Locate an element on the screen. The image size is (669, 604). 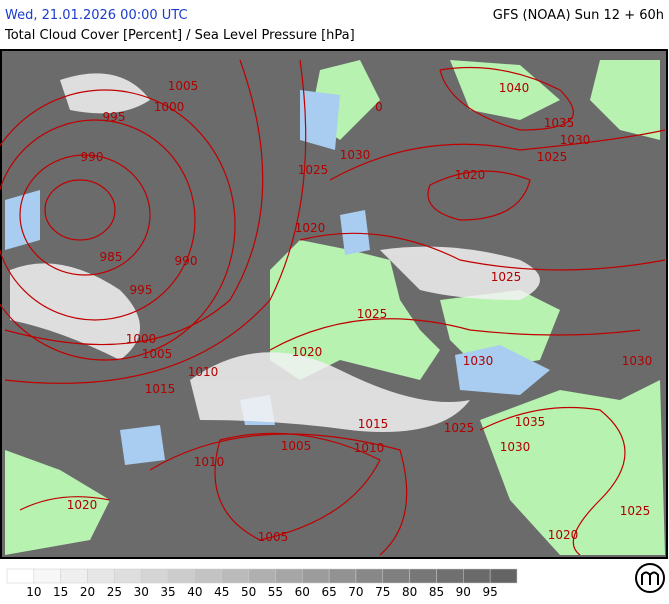
legend-tick-label: 20 is located at coordinates (87, 592).